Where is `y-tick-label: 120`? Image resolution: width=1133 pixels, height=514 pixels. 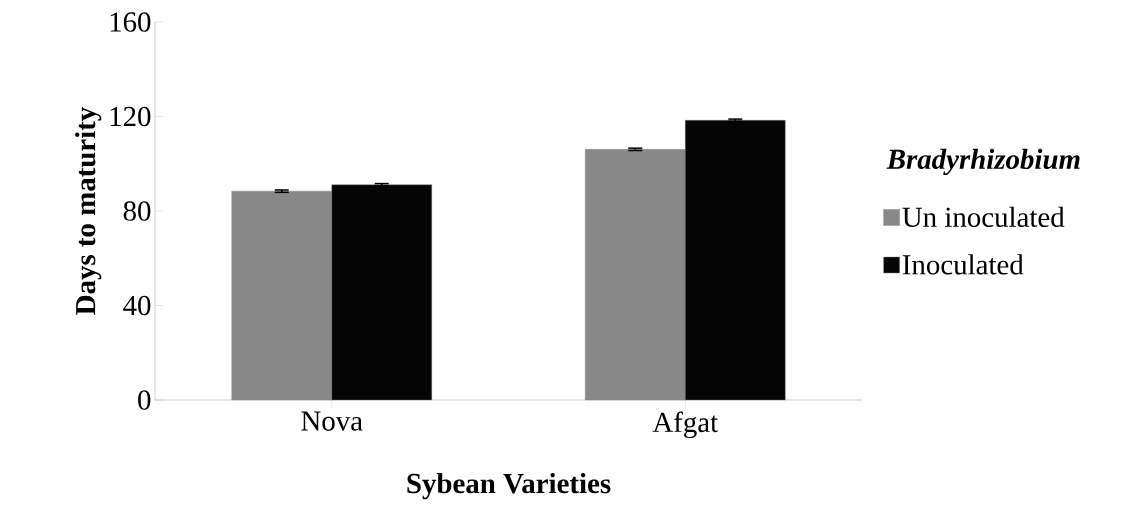
y-tick-label: 120 is located at coordinates (130, 116).